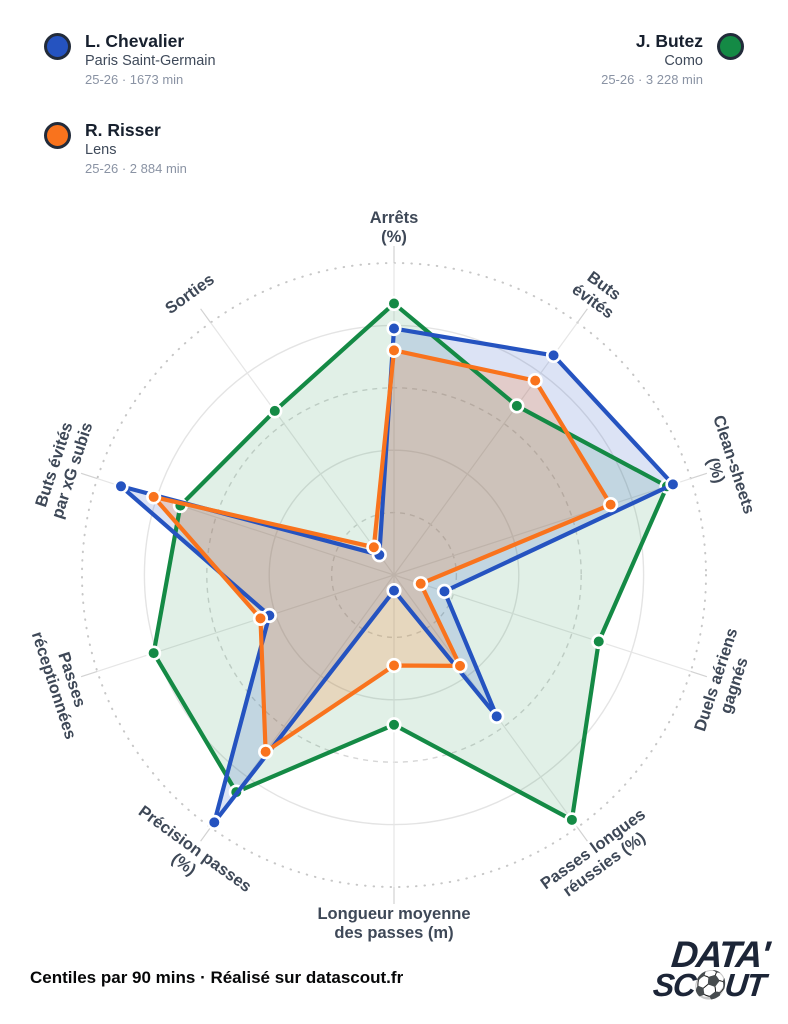  I want to click on axis-label-pr-cision-passes-: Précision passes(%), so click(189, 856).